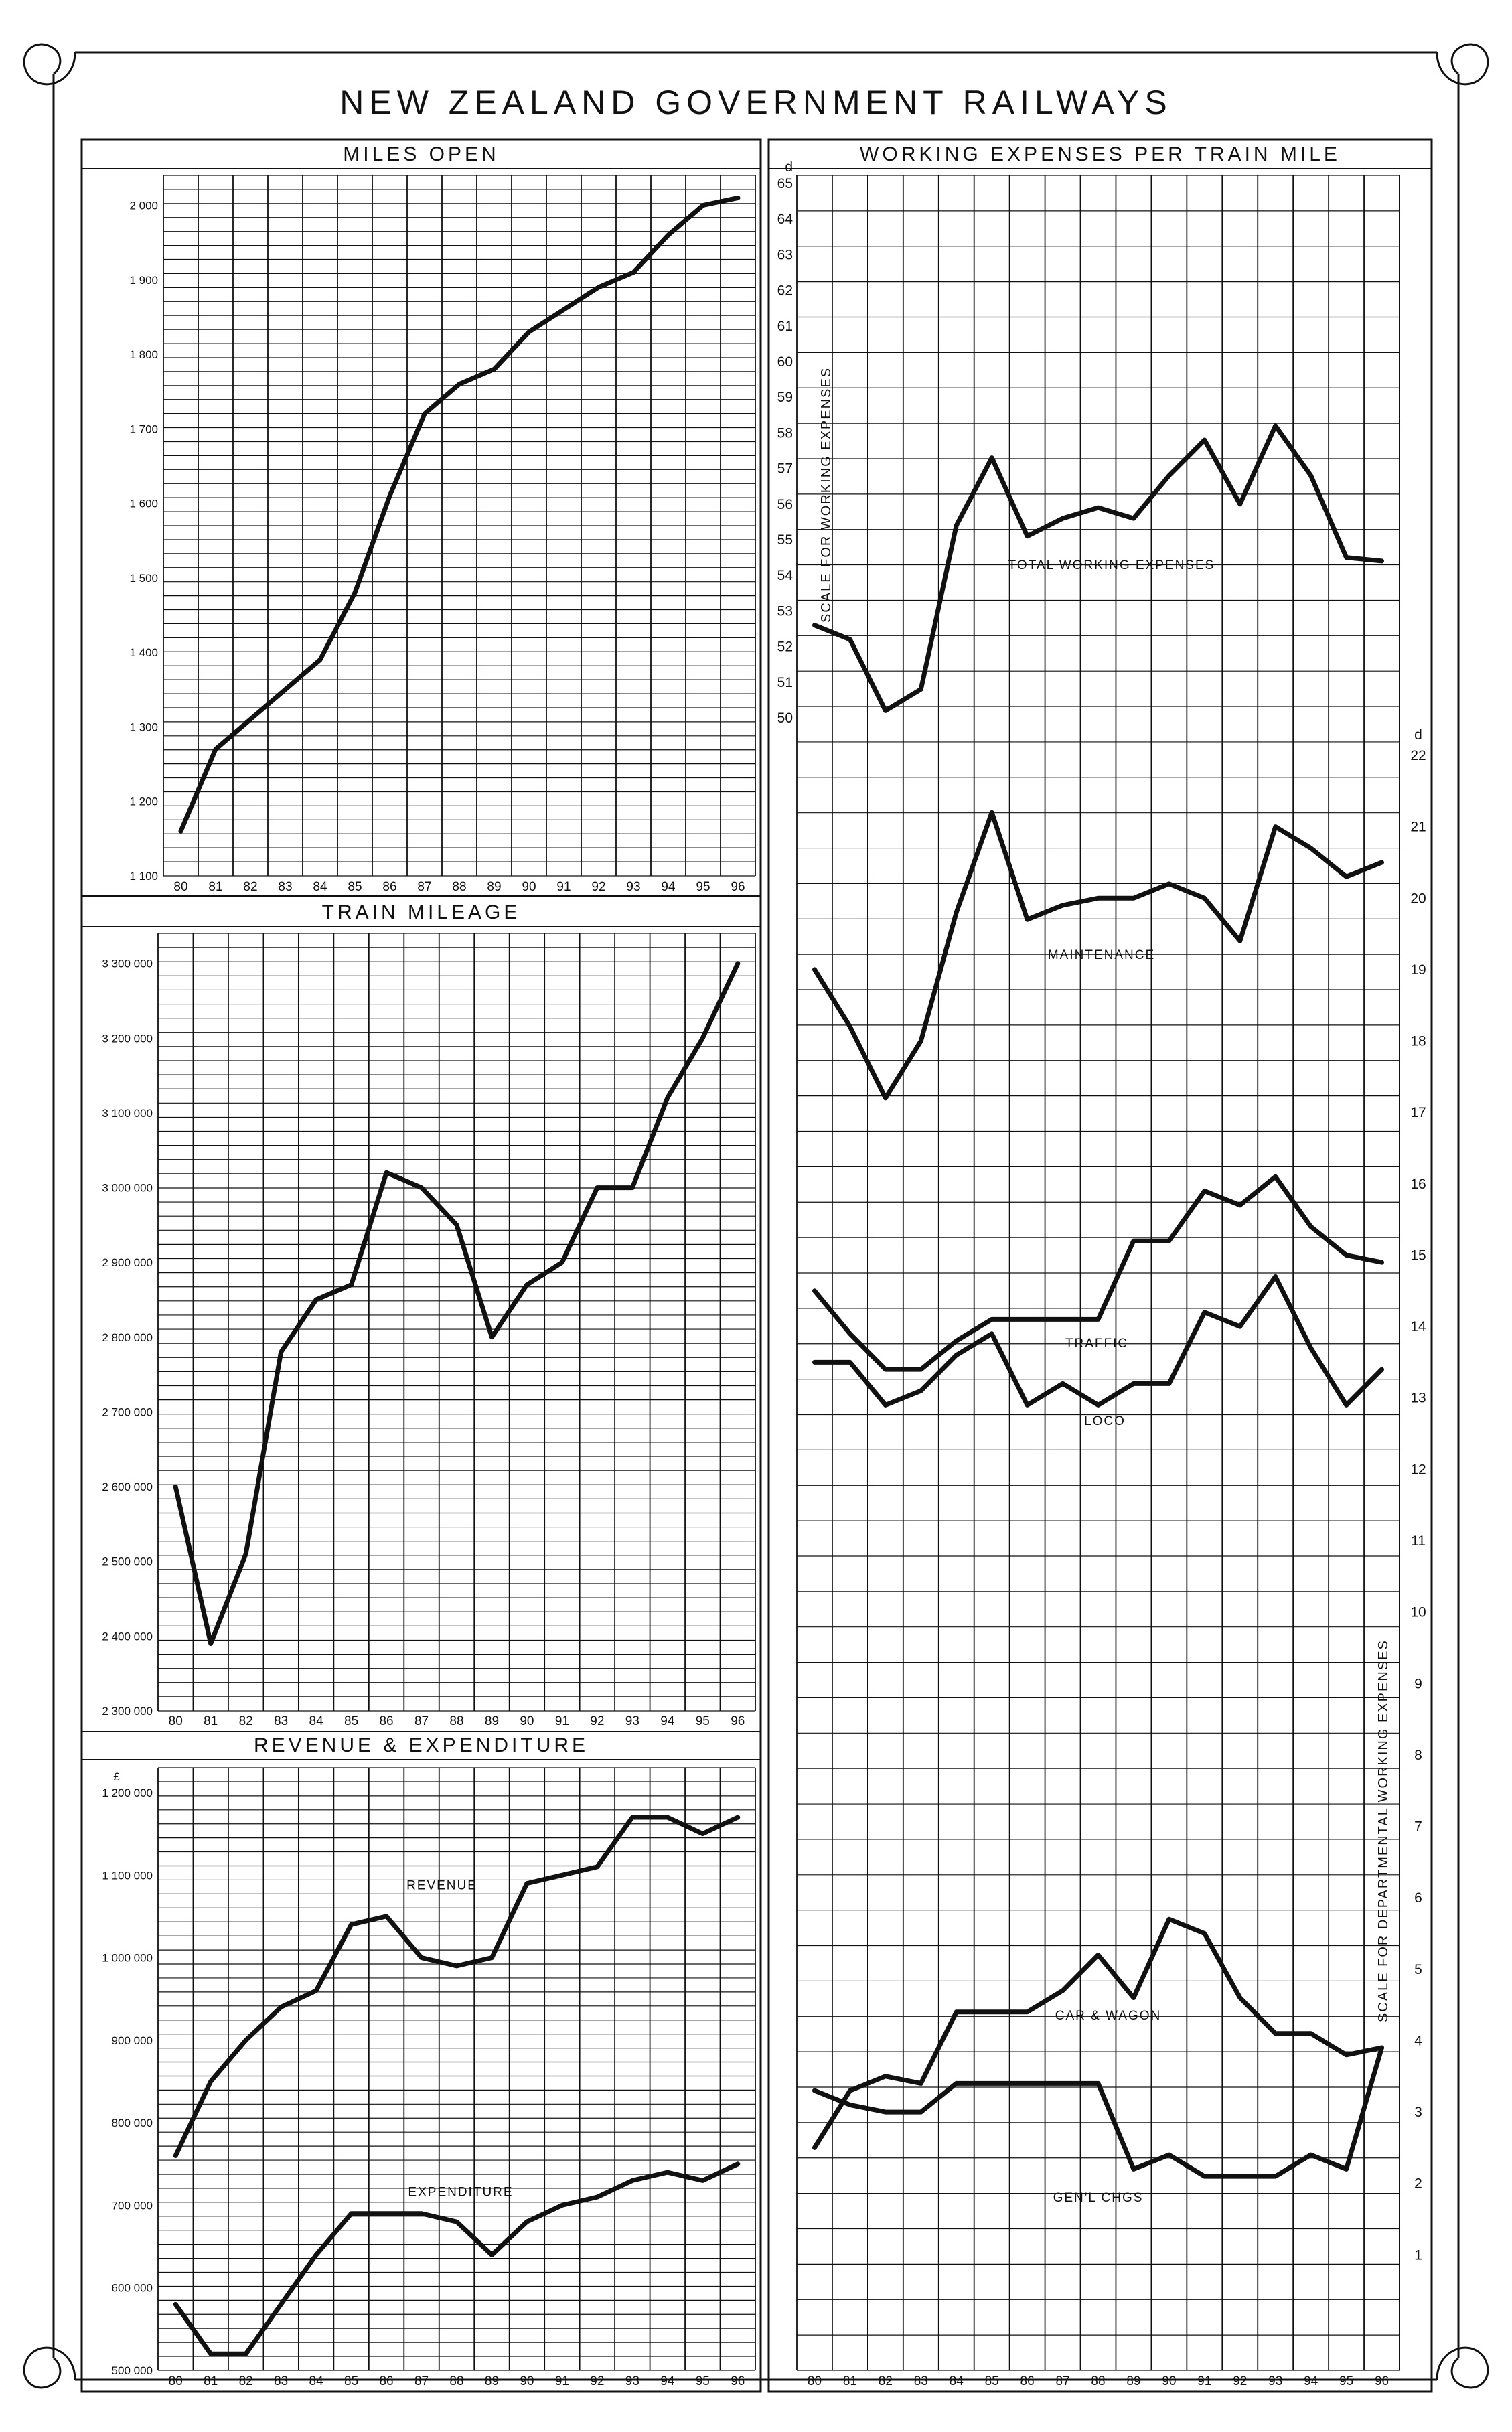 The width and height of the screenshot is (1512, 2432). Describe the element at coordinates (785, 647) in the screenshot. I see `left-axis-tick: 52` at that location.